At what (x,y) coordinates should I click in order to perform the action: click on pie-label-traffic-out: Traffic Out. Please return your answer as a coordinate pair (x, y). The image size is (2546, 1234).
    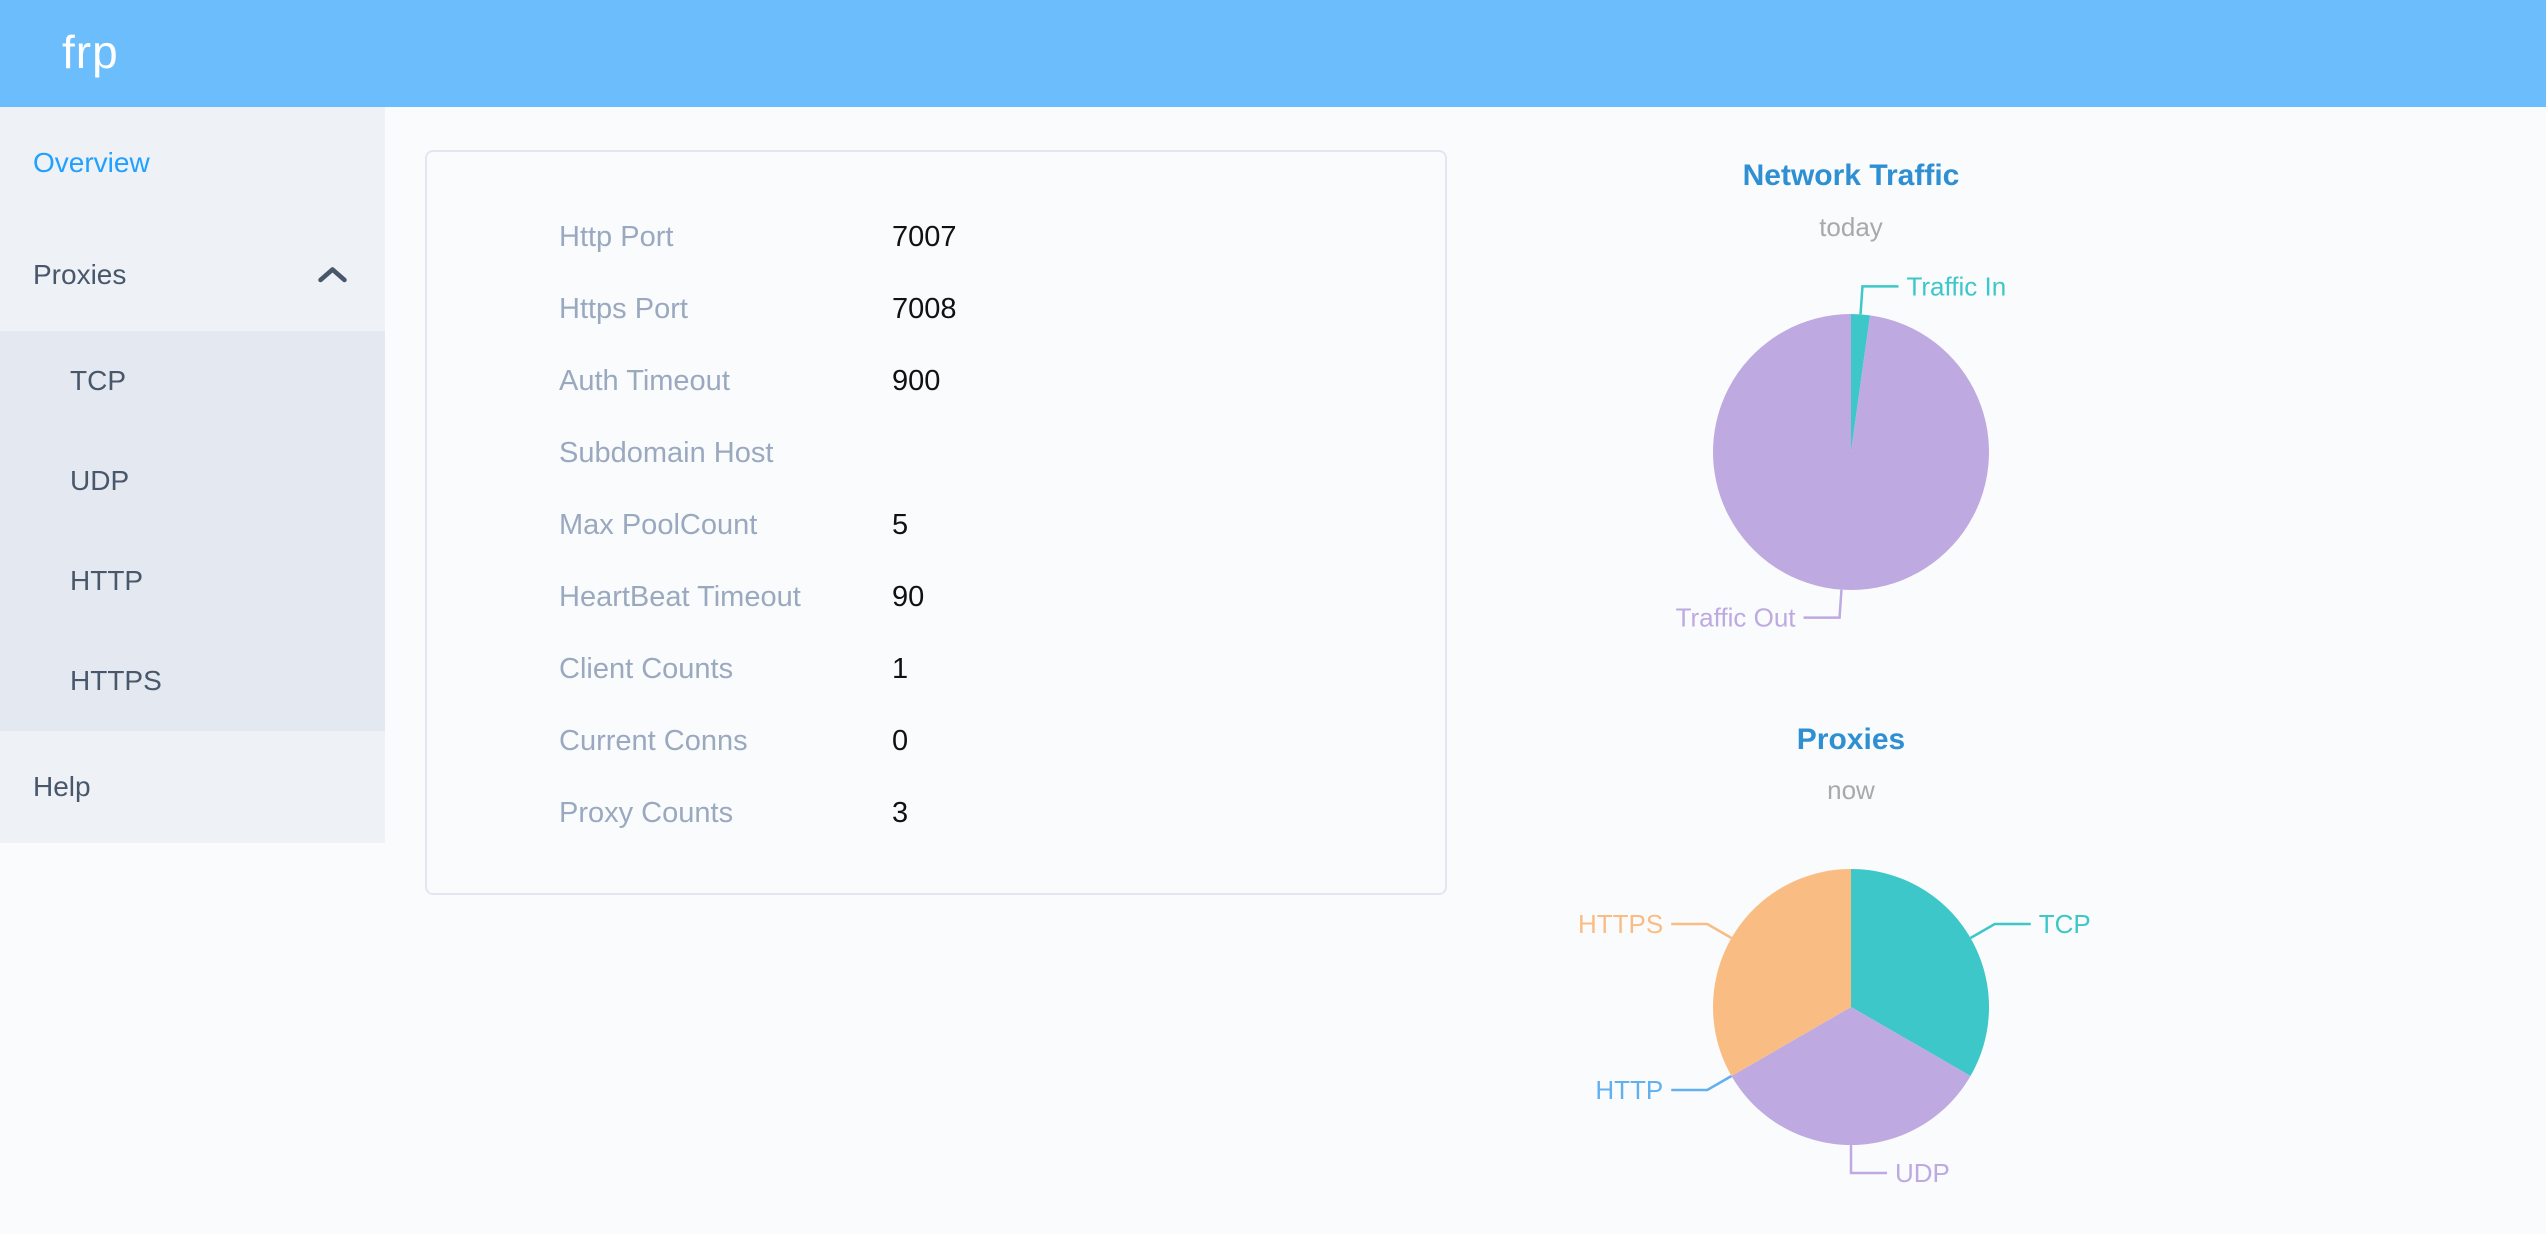
    Looking at the image, I should click on (1736, 618).